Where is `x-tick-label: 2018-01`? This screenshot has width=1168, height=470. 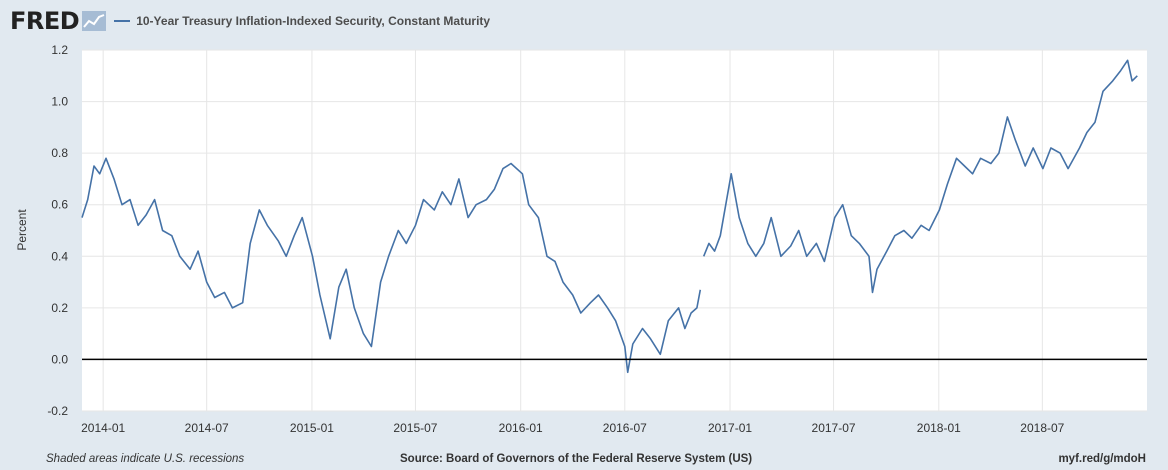
x-tick-label: 2018-01 is located at coordinates (939, 428).